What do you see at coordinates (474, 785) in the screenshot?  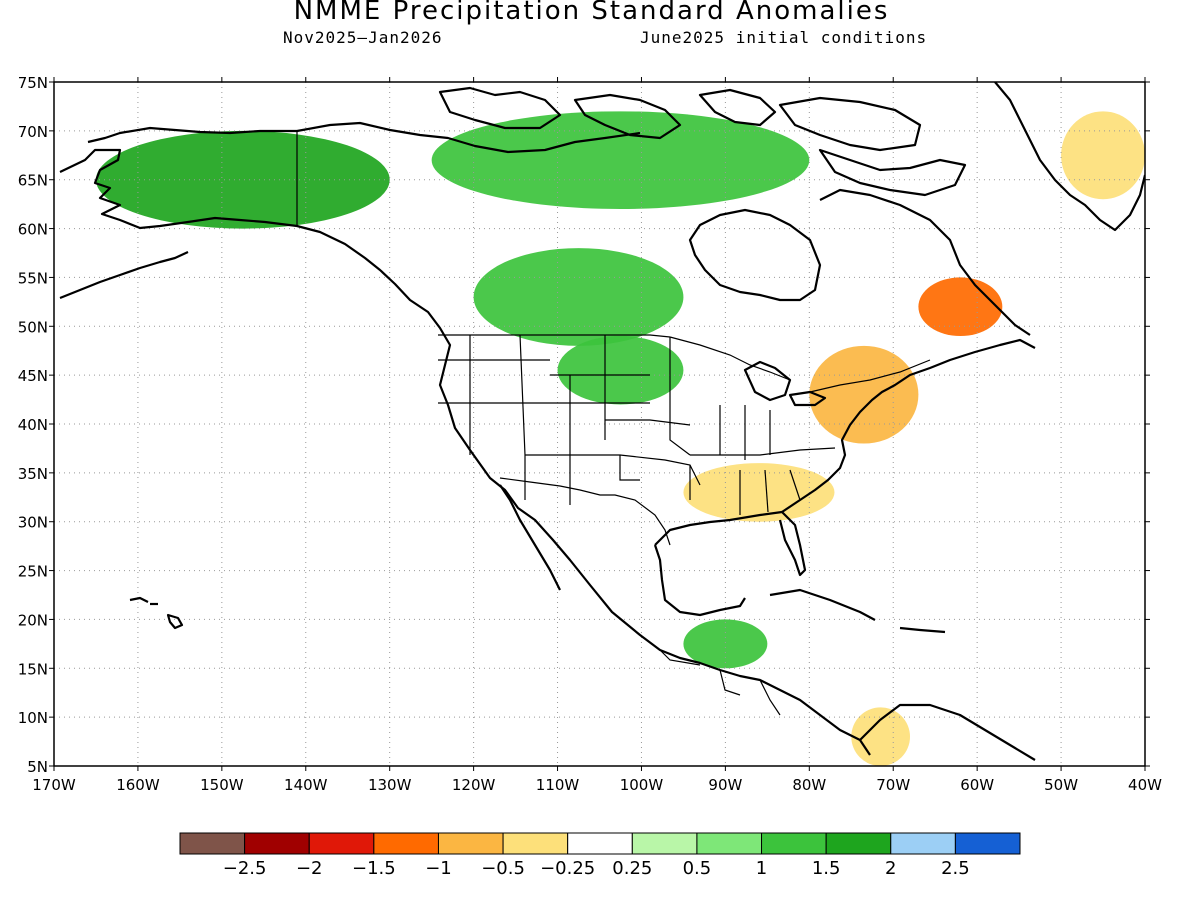 I see `lon-label: 120W` at bounding box center [474, 785].